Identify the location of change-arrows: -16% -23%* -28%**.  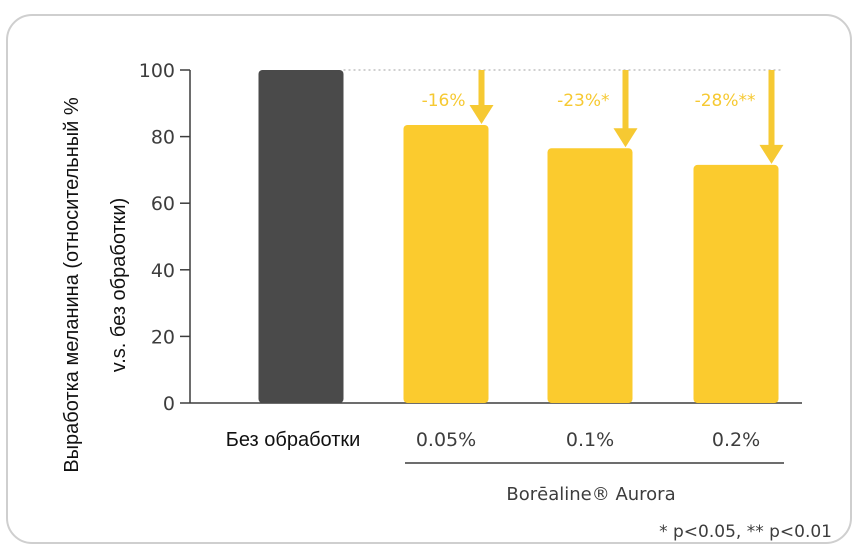
(603, 117).